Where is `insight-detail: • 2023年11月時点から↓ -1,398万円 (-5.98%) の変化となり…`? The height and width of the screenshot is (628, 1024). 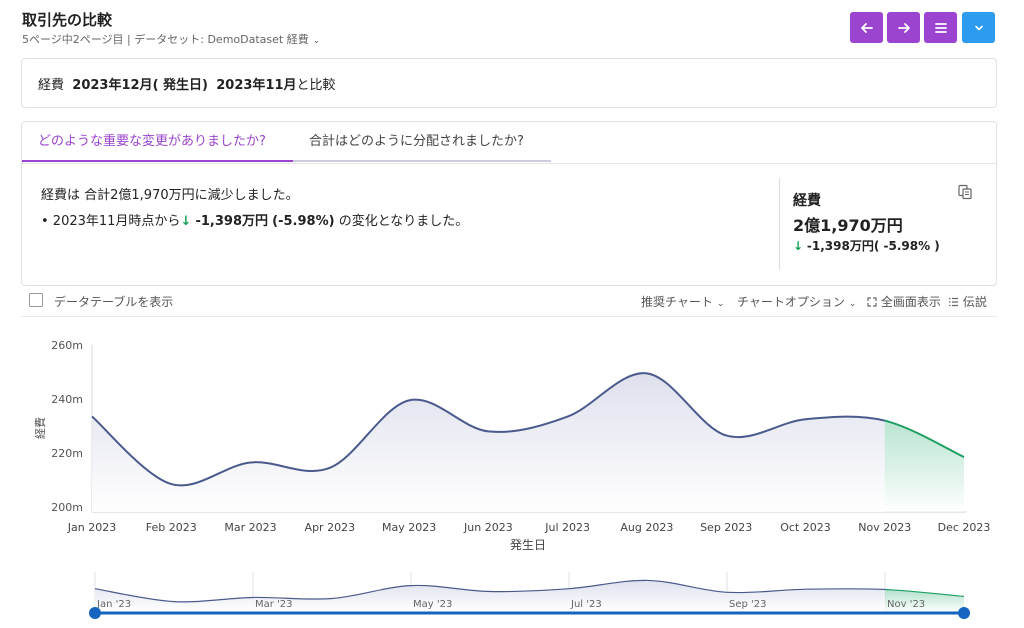
insight-detail: • 2023年11月時点から↓ -1,398万円 (-5.98%) の変化となり… is located at coordinates (254, 219).